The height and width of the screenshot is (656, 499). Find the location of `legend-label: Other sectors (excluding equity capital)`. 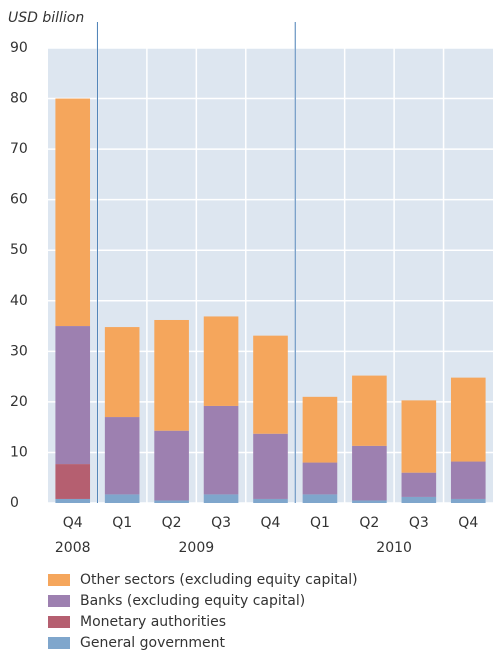

legend-label: Other sectors (excluding equity capital) is located at coordinates (219, 580).